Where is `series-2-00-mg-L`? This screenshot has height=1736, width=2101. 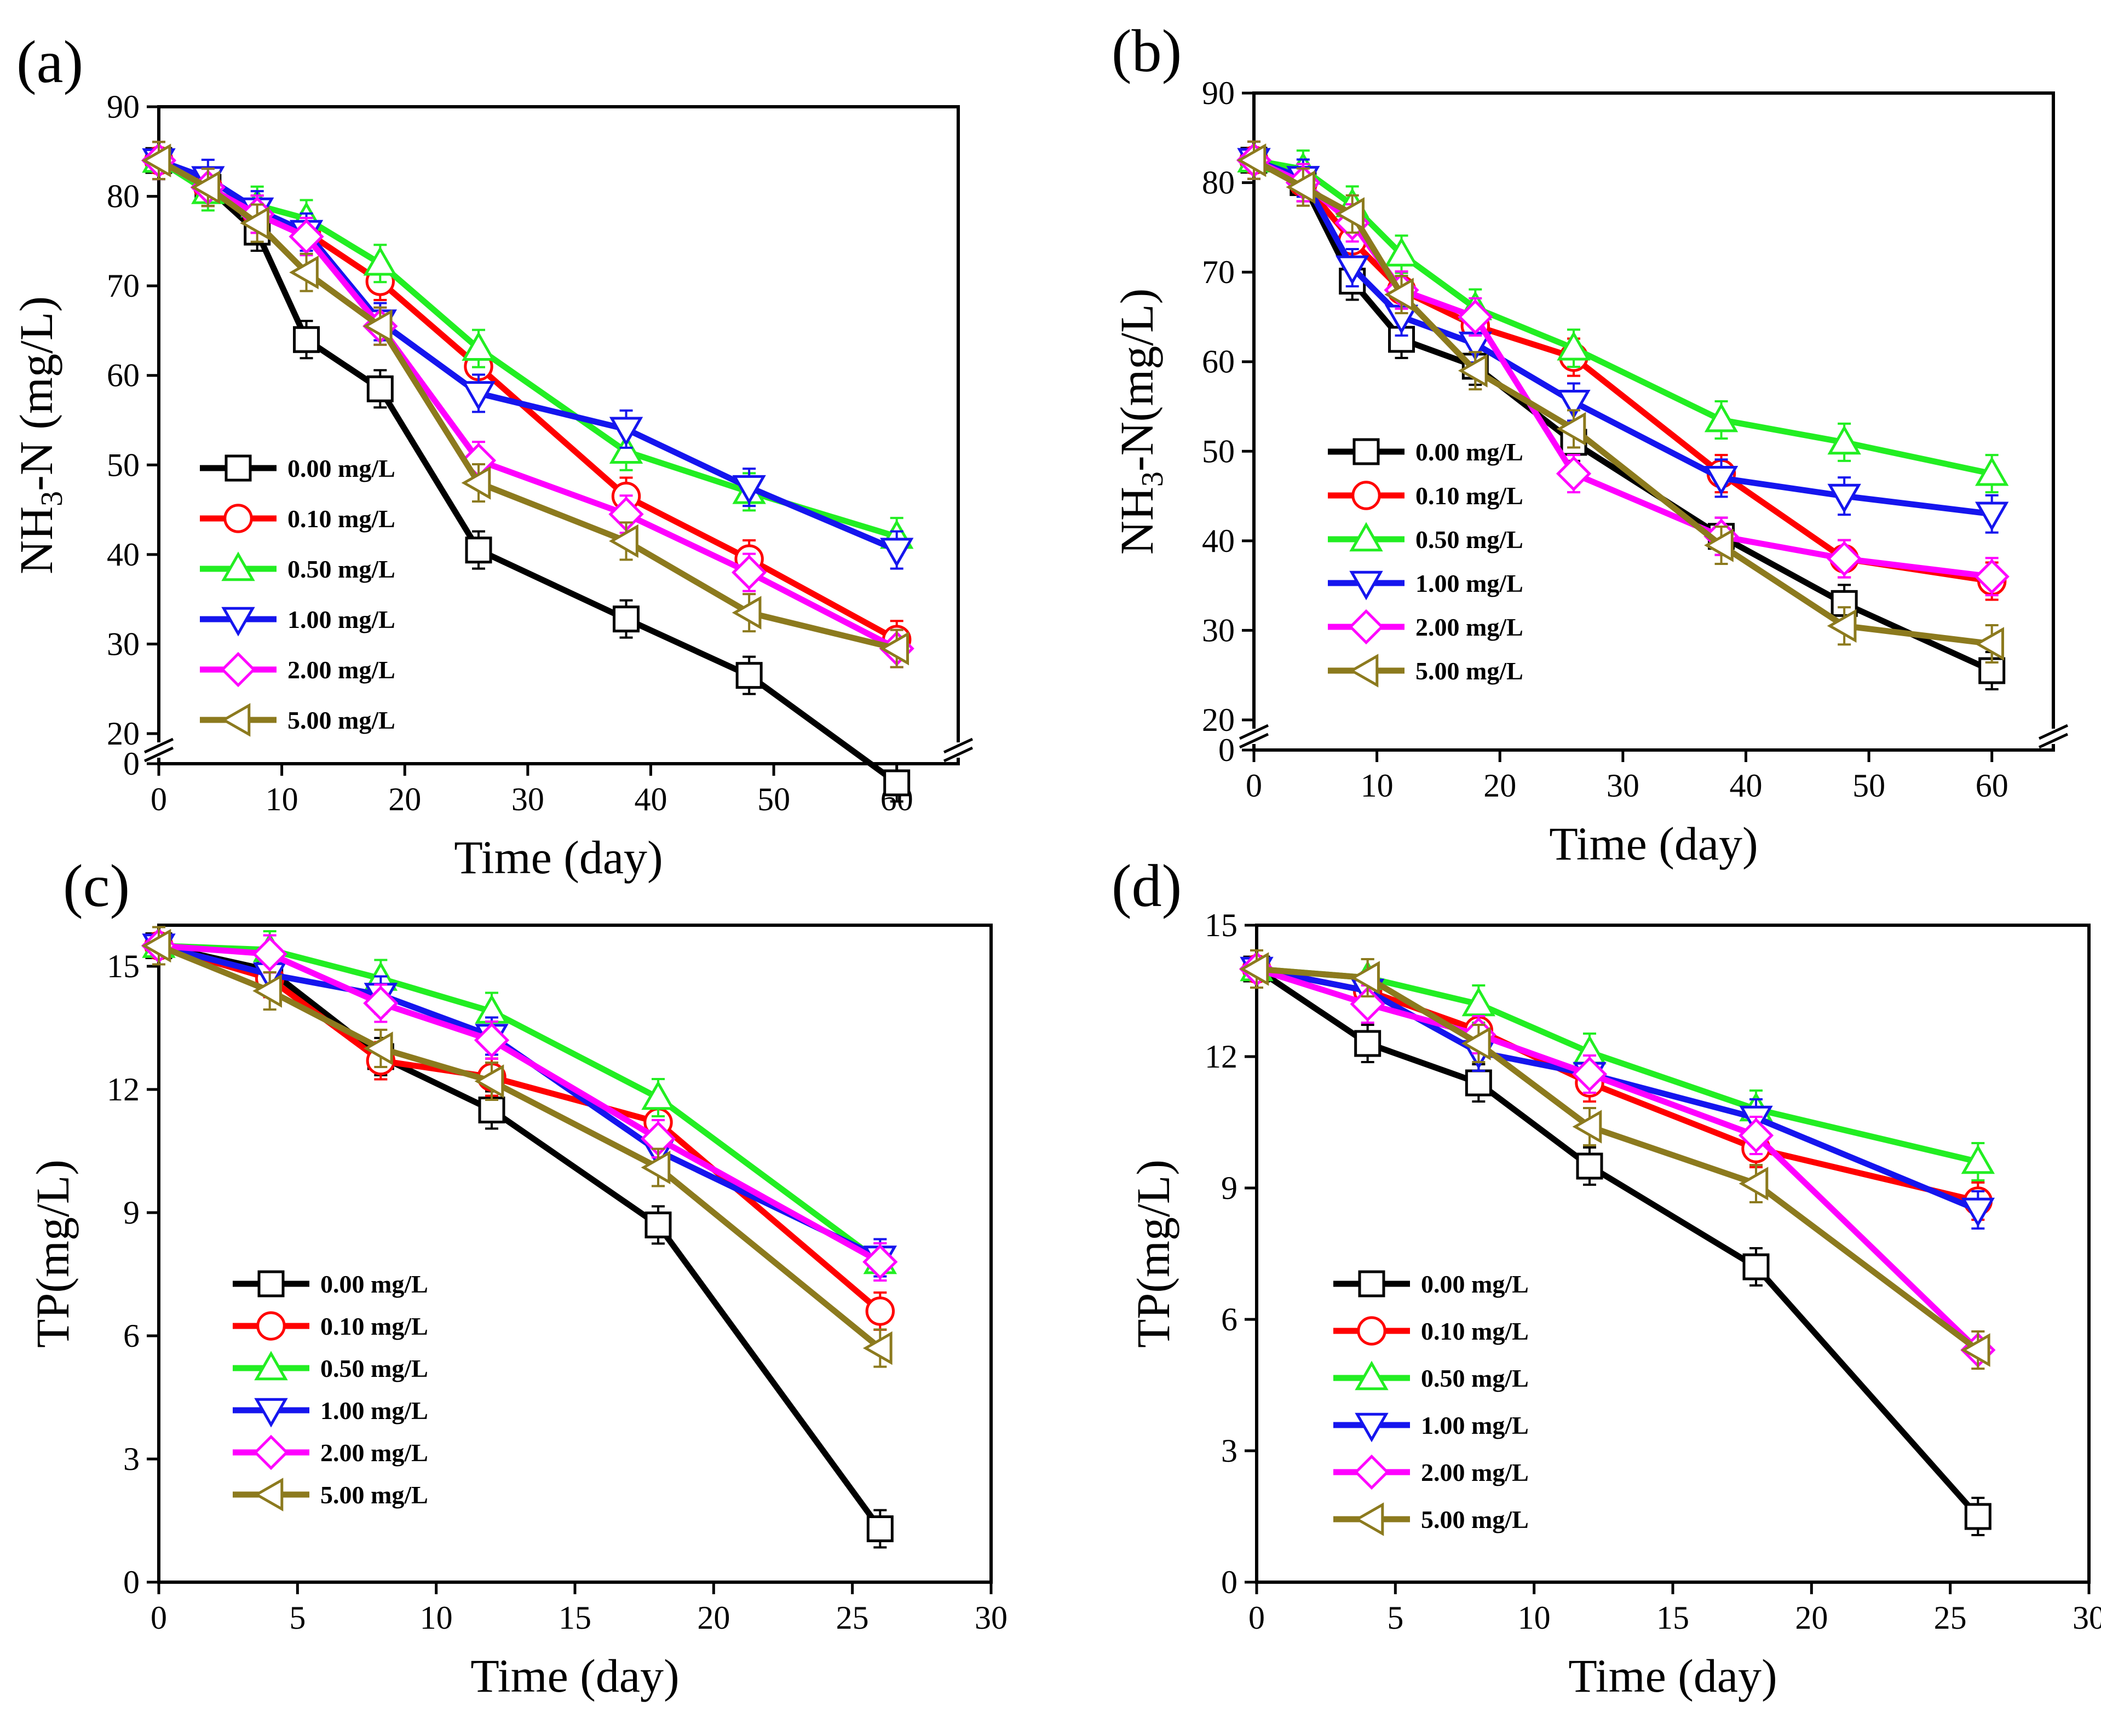
series-2-00-mg-L is located at coordinates (519, 1104).